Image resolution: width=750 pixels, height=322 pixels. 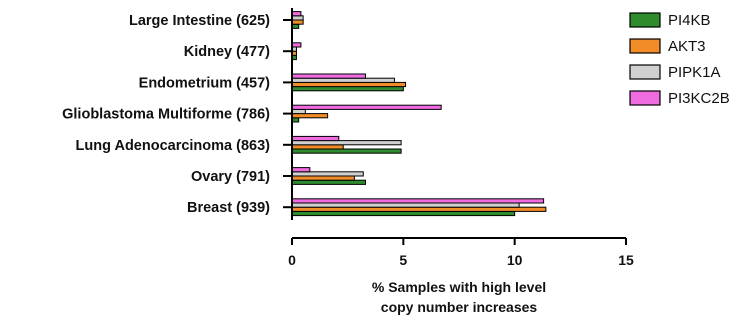 What do you see at coordinates (459, 307) in the screenshot?
I see `x-axis-title-line-2: copy number increases` at bounding box center [459, 307].